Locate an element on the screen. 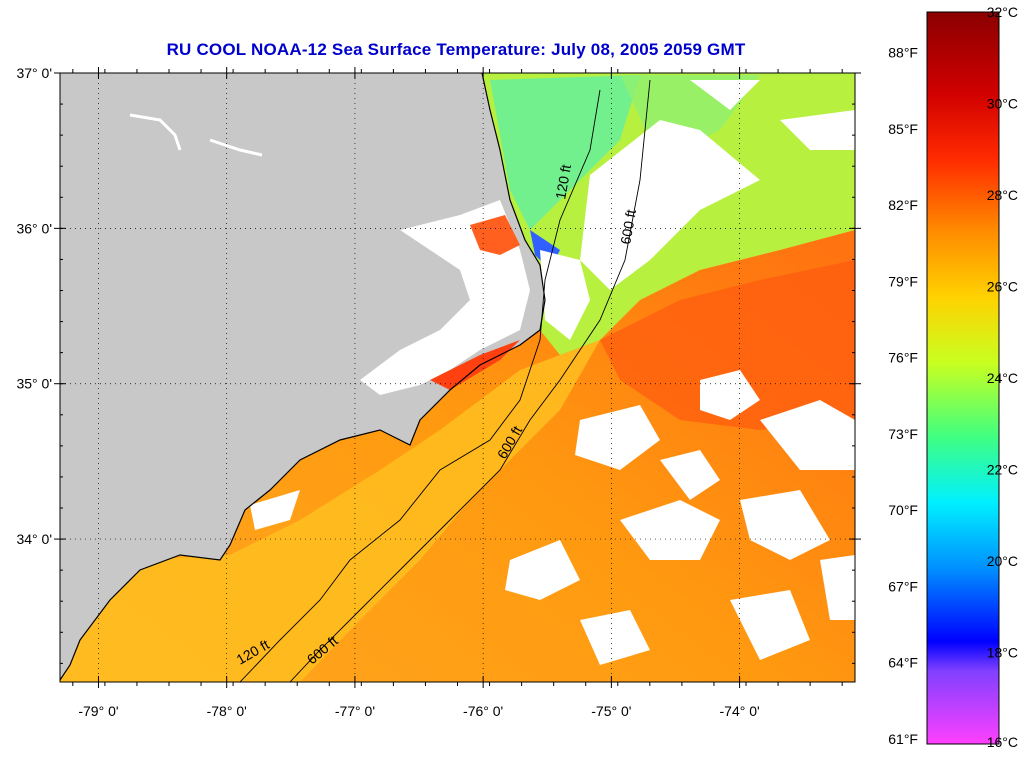 The height and width of the screenshot is (761, 1024). colorbar-fahrenheit-label: 82°F is located at coordinates (903, 205).